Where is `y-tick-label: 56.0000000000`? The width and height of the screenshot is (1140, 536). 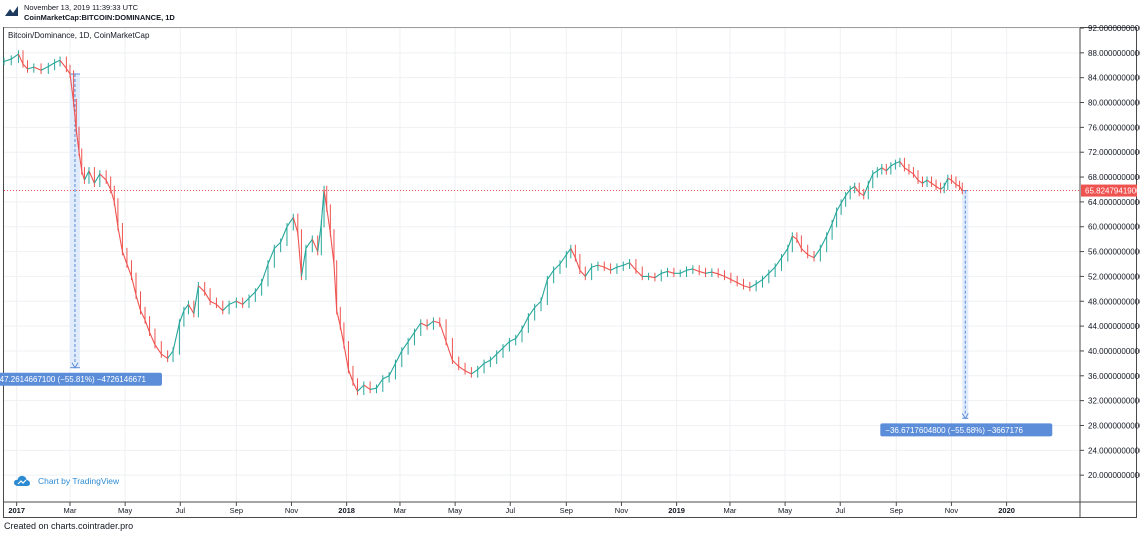 y-tick-label: 56.0000000000 is located at coordinates (1114, 252).